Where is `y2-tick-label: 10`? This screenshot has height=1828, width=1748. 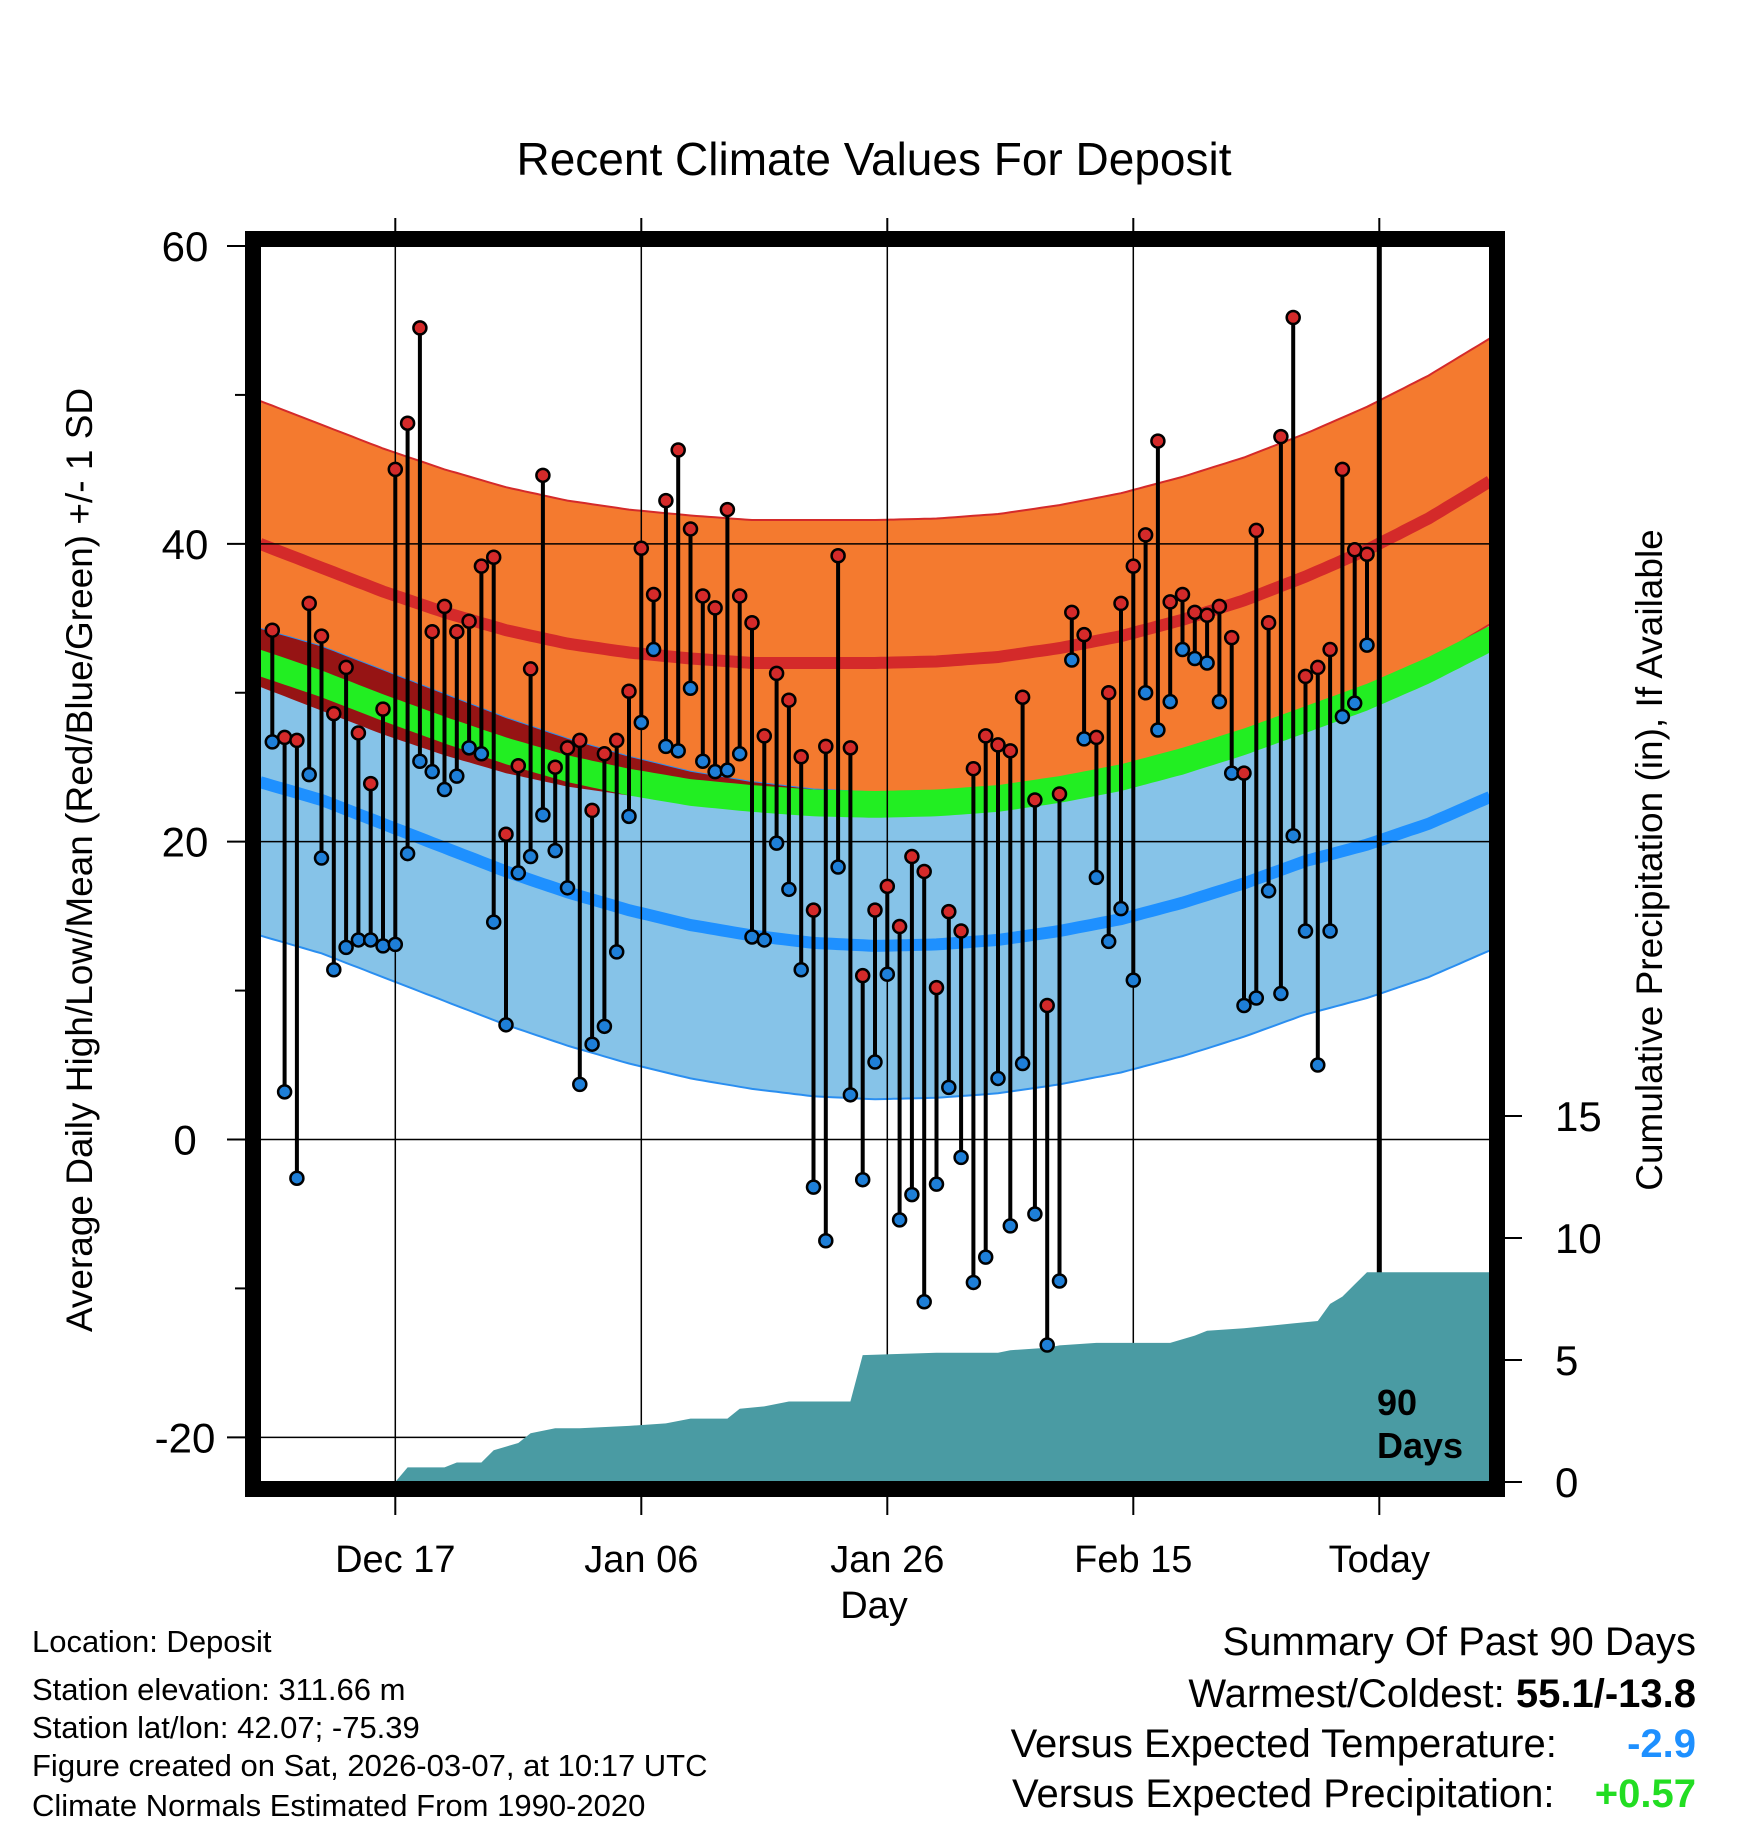
y2-tick-label: 10 is located at coordinates (1578, 1238).